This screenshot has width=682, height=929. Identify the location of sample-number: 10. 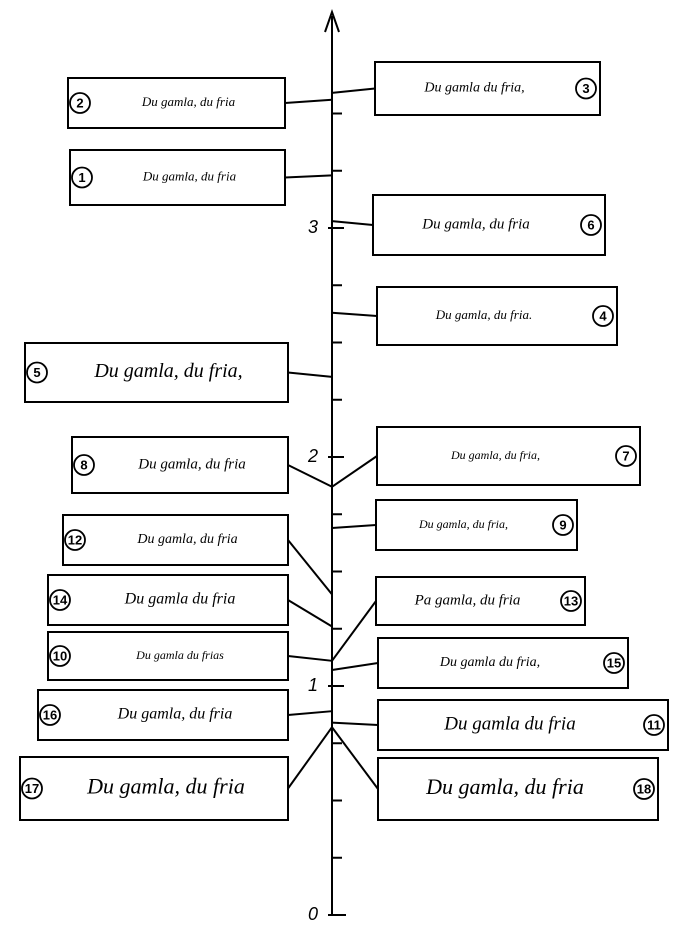
(60, 655).